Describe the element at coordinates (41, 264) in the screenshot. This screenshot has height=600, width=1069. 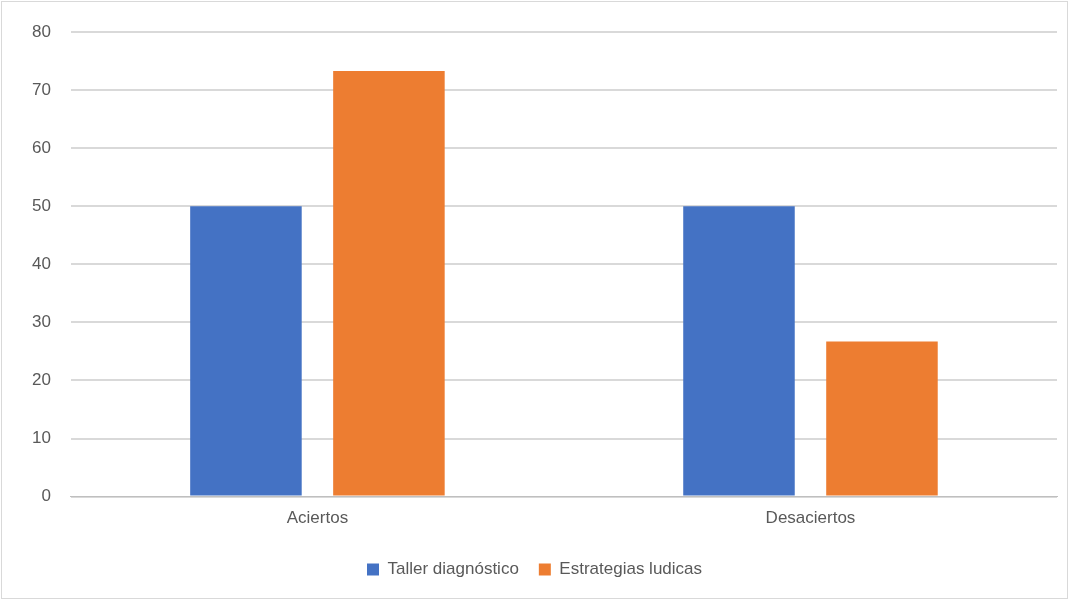
I see `y-tick-label: 40` at that location.